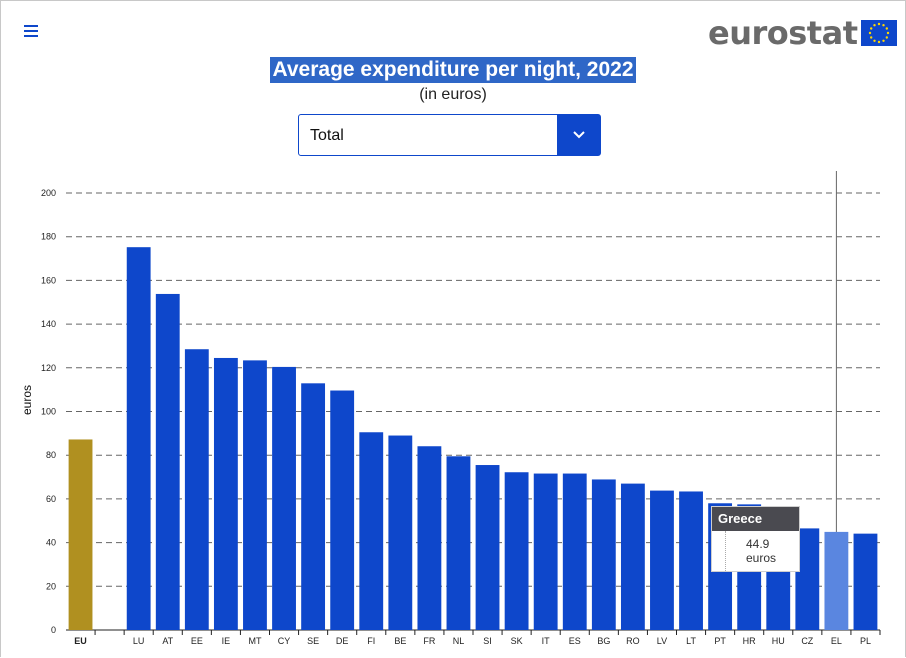  What do you see at coordinates (807, 641) in the screenshot?
I see `x-tick-label: CZ` at bounding box center [807, 641].